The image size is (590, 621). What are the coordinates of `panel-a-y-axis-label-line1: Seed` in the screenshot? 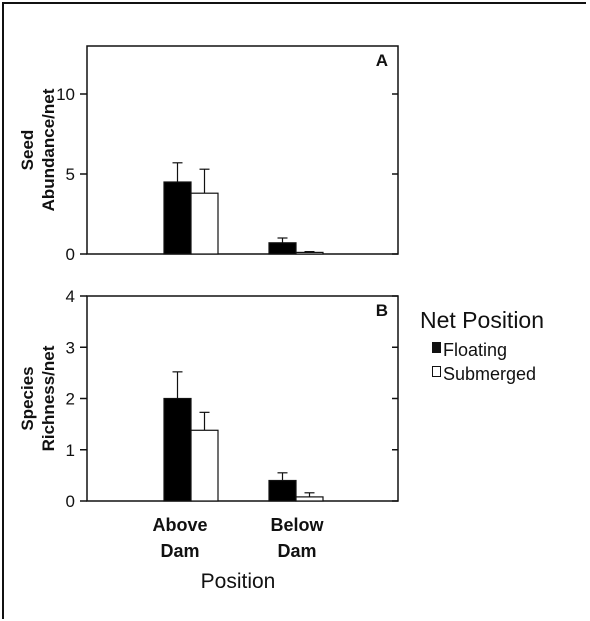 It's located at (27, 150).